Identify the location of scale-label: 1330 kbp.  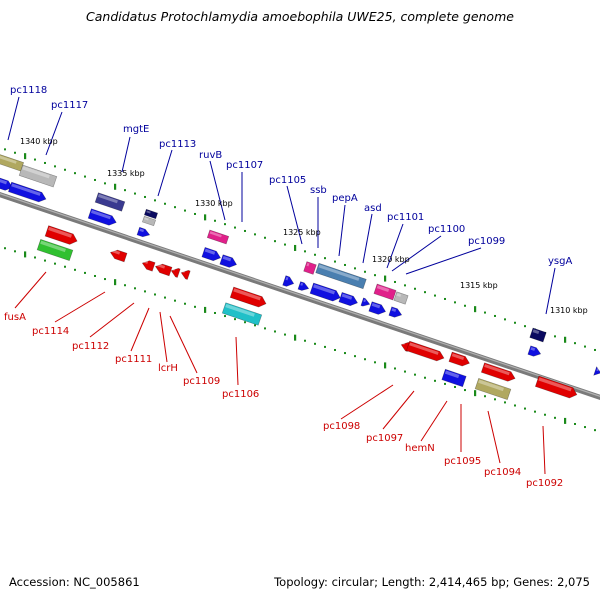
(214, 203).